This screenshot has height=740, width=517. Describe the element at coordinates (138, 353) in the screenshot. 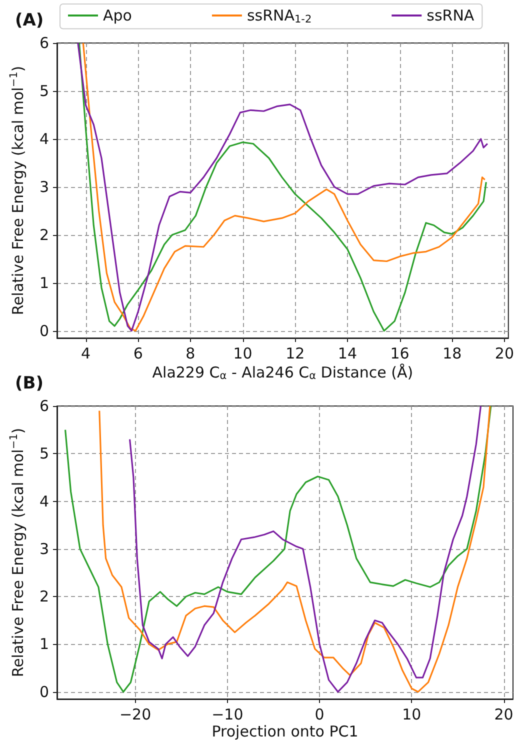

I see `x-tick-label: 6` at that location.